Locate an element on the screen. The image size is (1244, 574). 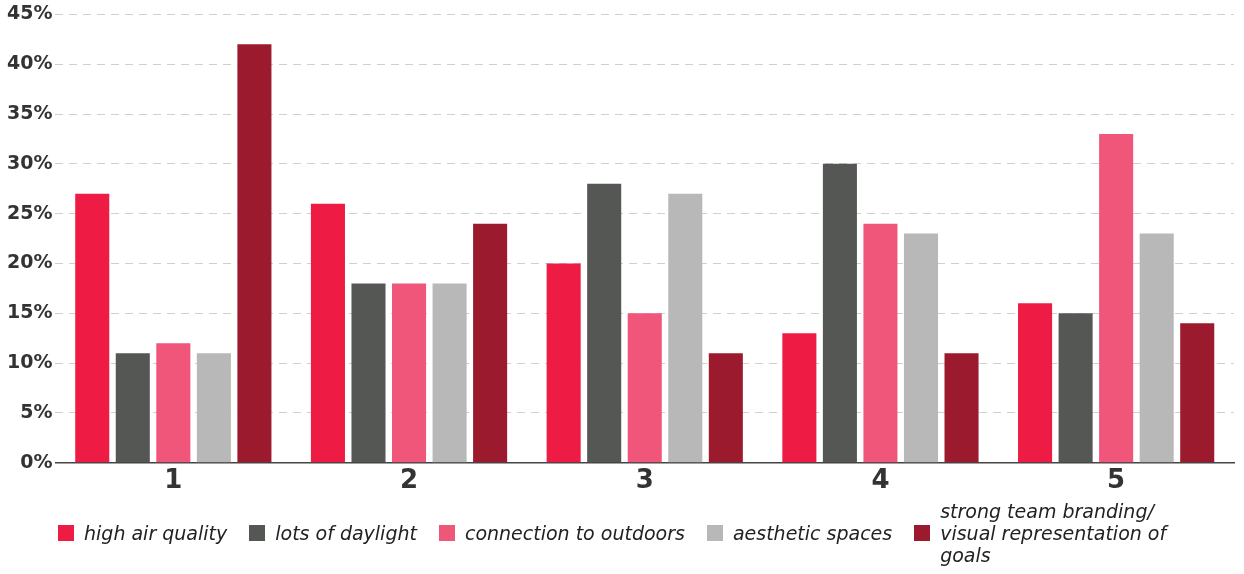
y-tick-label: 5% is located at coordinates (36, 410).